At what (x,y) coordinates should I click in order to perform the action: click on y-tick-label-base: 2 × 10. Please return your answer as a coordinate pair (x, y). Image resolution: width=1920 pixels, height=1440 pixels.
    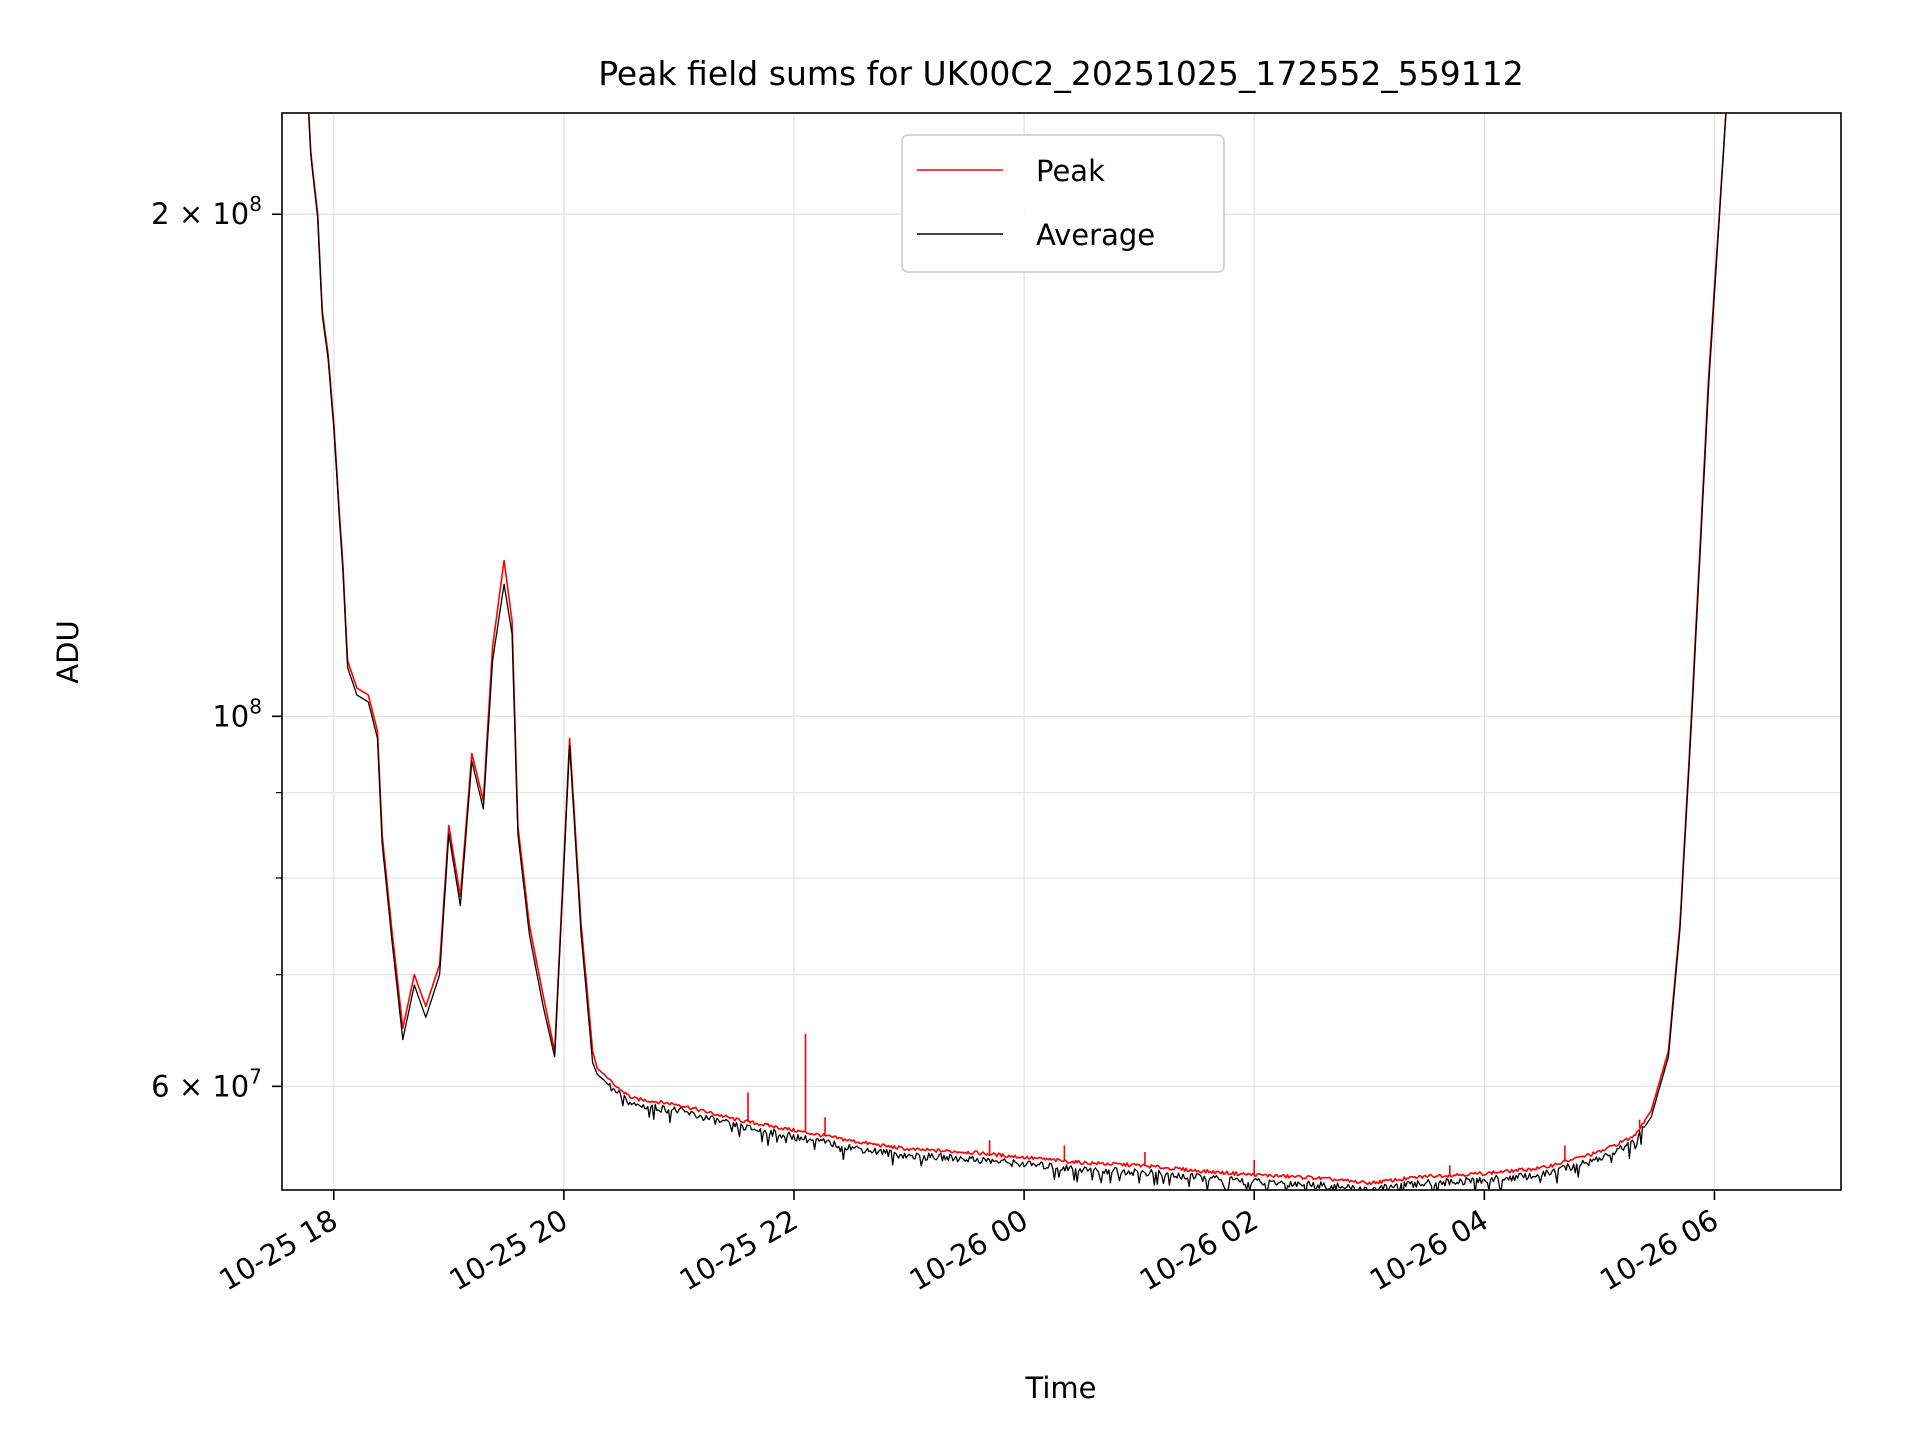
    Looking at the image, I should click on (200, 214).